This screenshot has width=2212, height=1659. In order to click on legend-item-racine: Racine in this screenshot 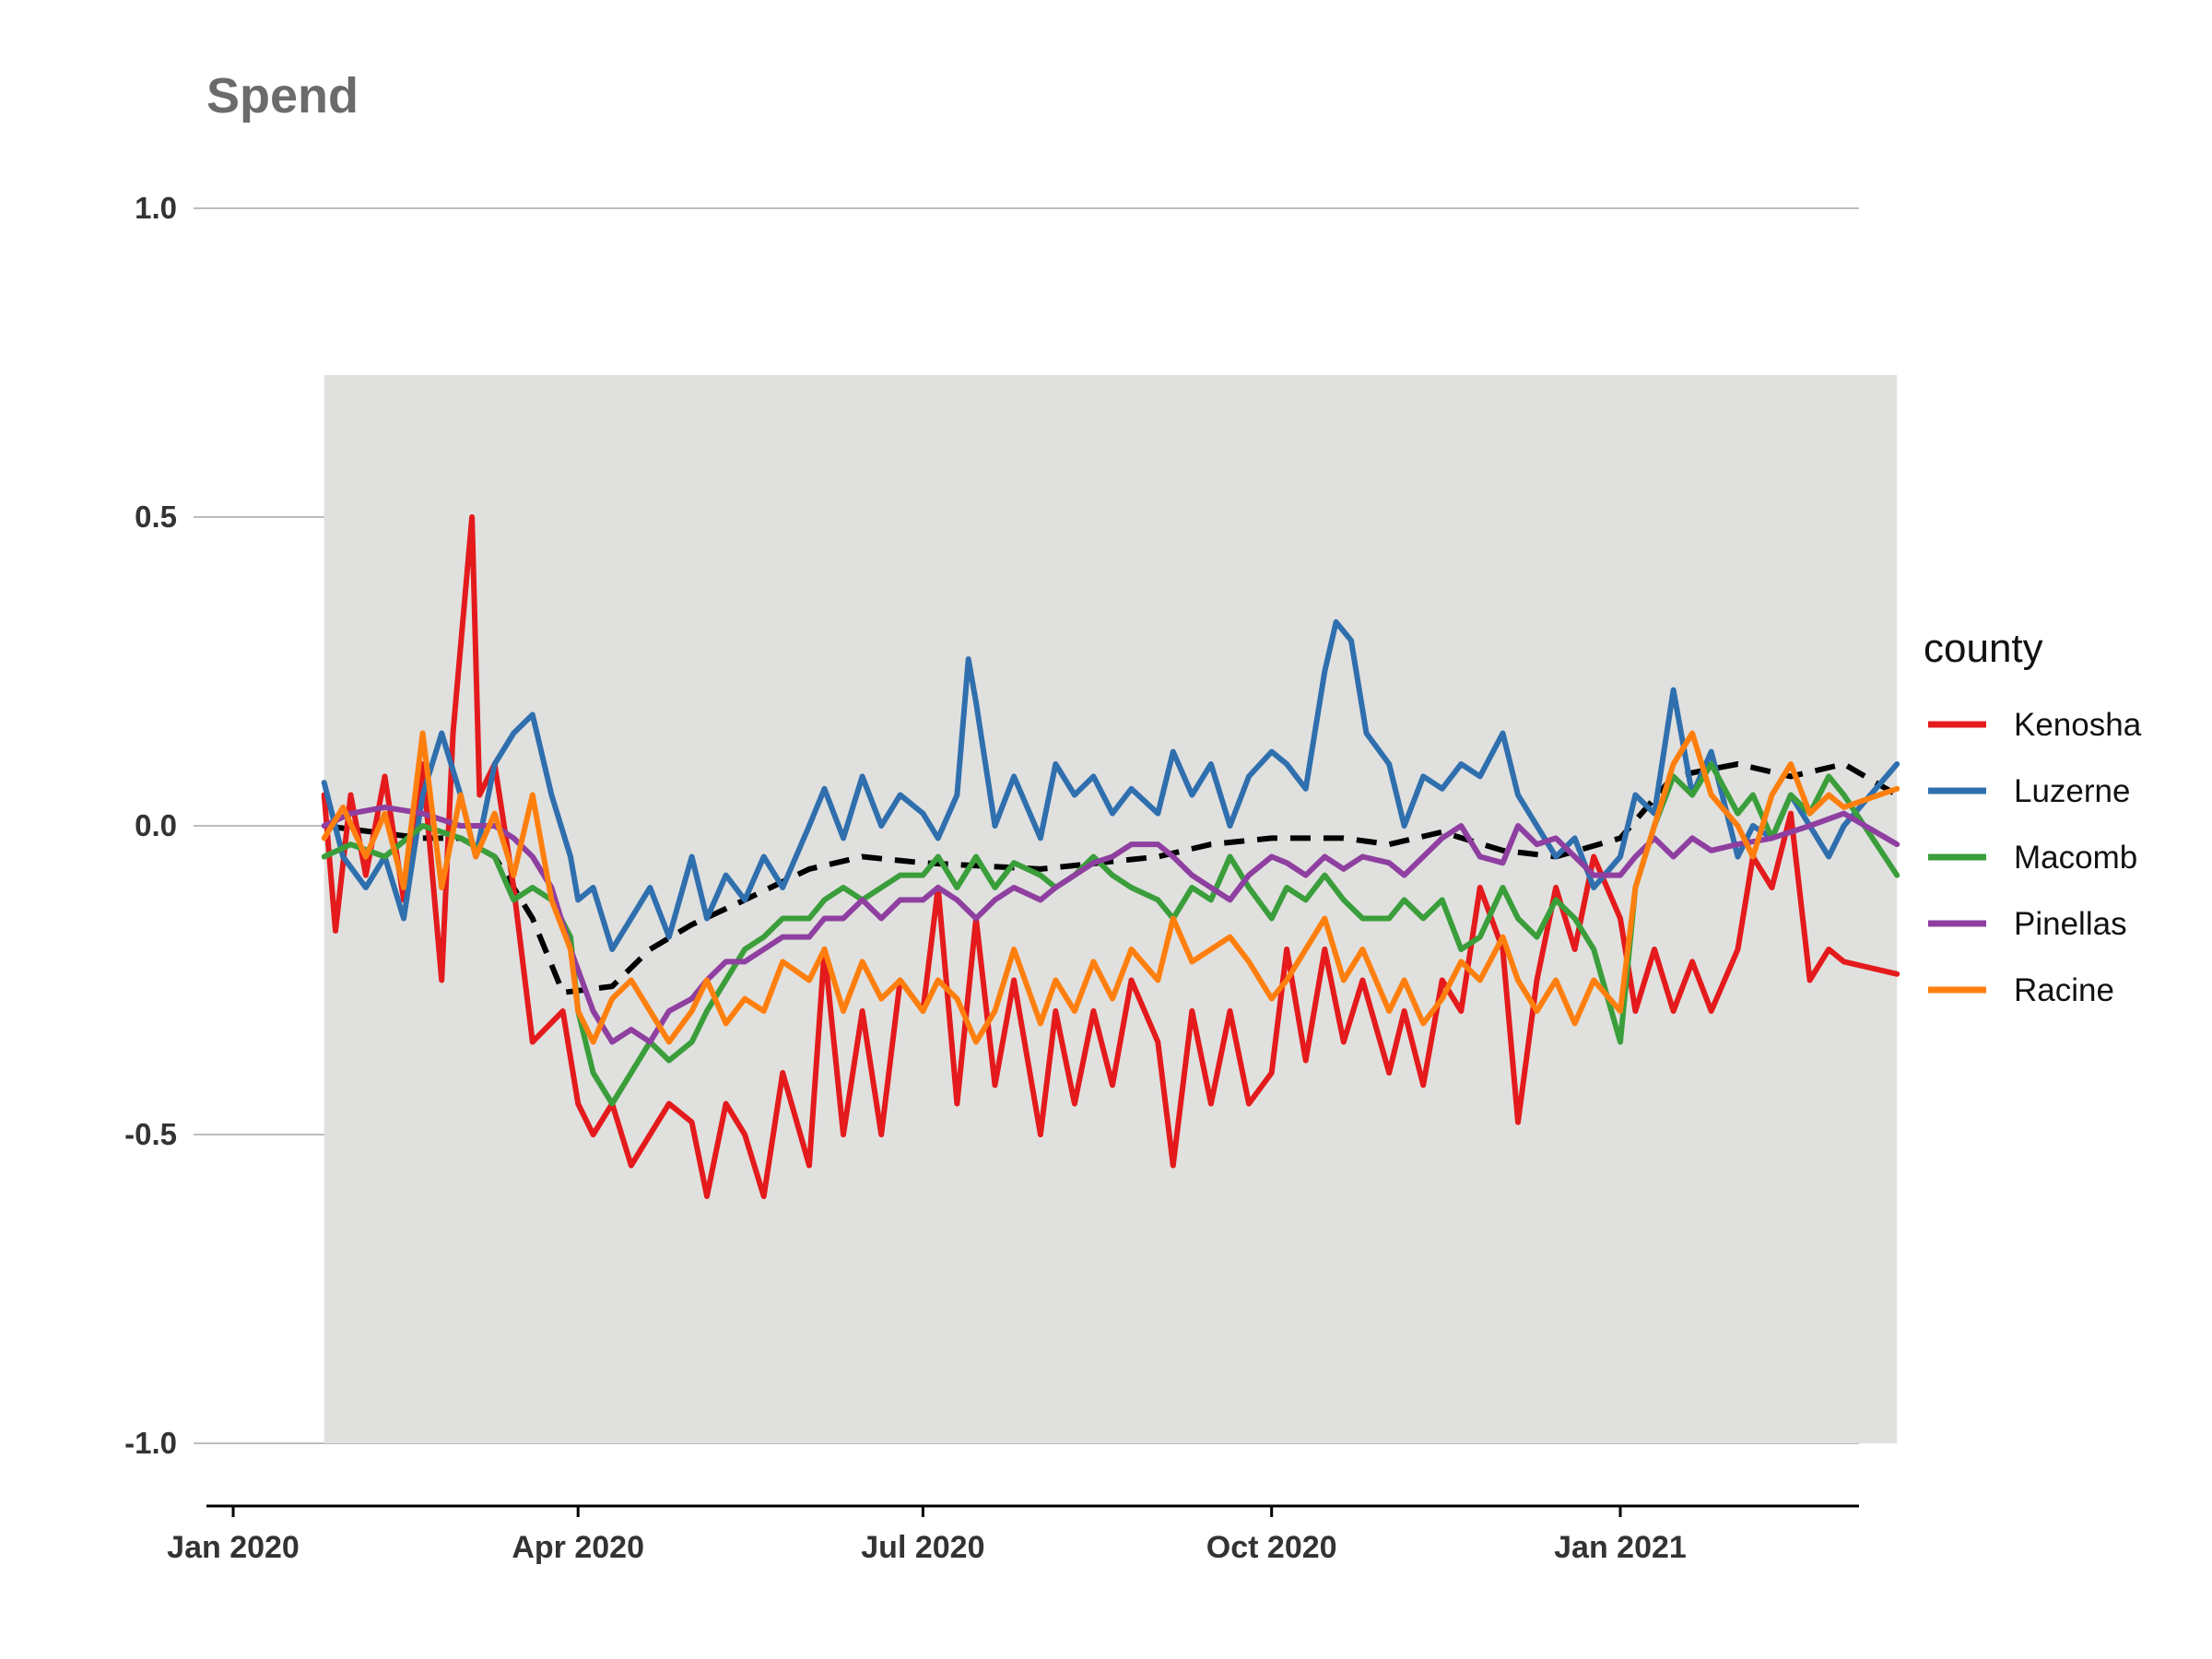, I will do `click(2021, 990)`.